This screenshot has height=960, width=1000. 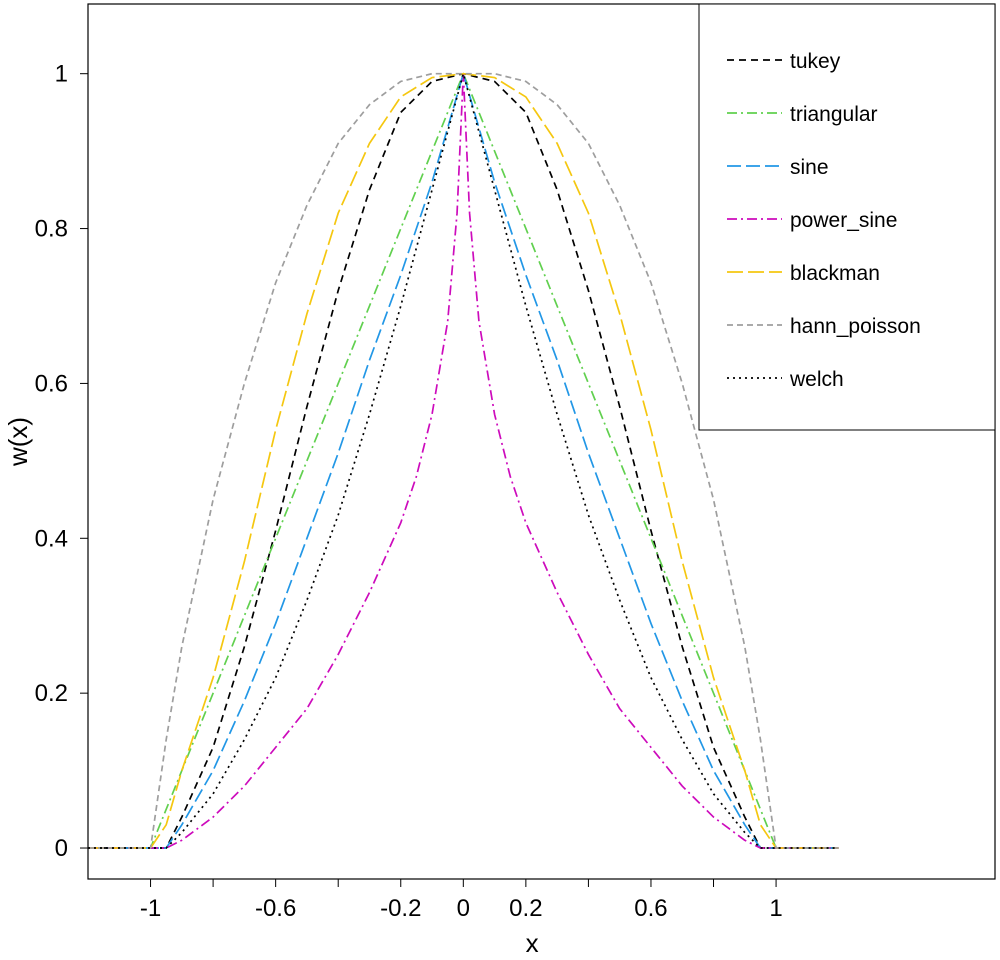 I want to click on legend-label-power-sine: power_sine, so click(x=843, y=220).